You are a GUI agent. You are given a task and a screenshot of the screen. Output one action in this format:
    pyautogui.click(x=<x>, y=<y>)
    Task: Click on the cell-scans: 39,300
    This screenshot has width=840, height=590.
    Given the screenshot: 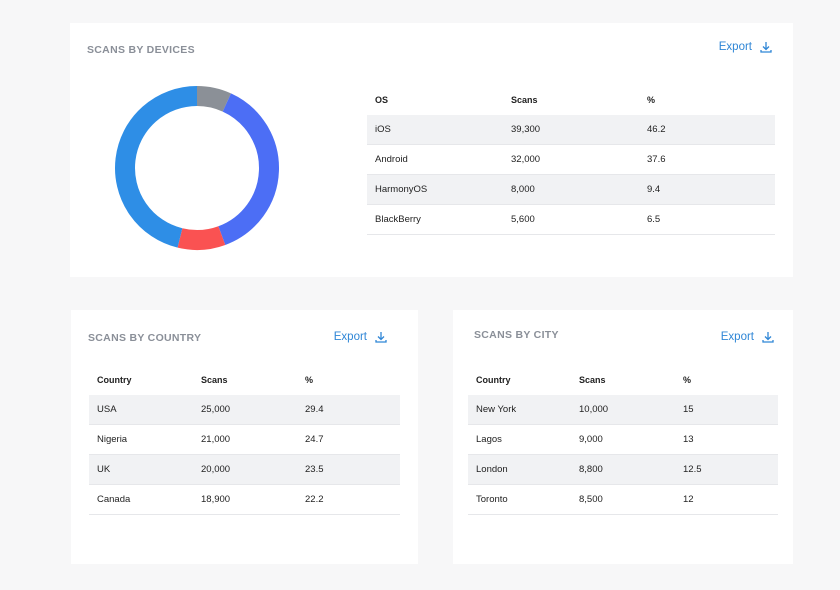 What is the action you would take?
    pyautogui.click(x=526, y=129)
    